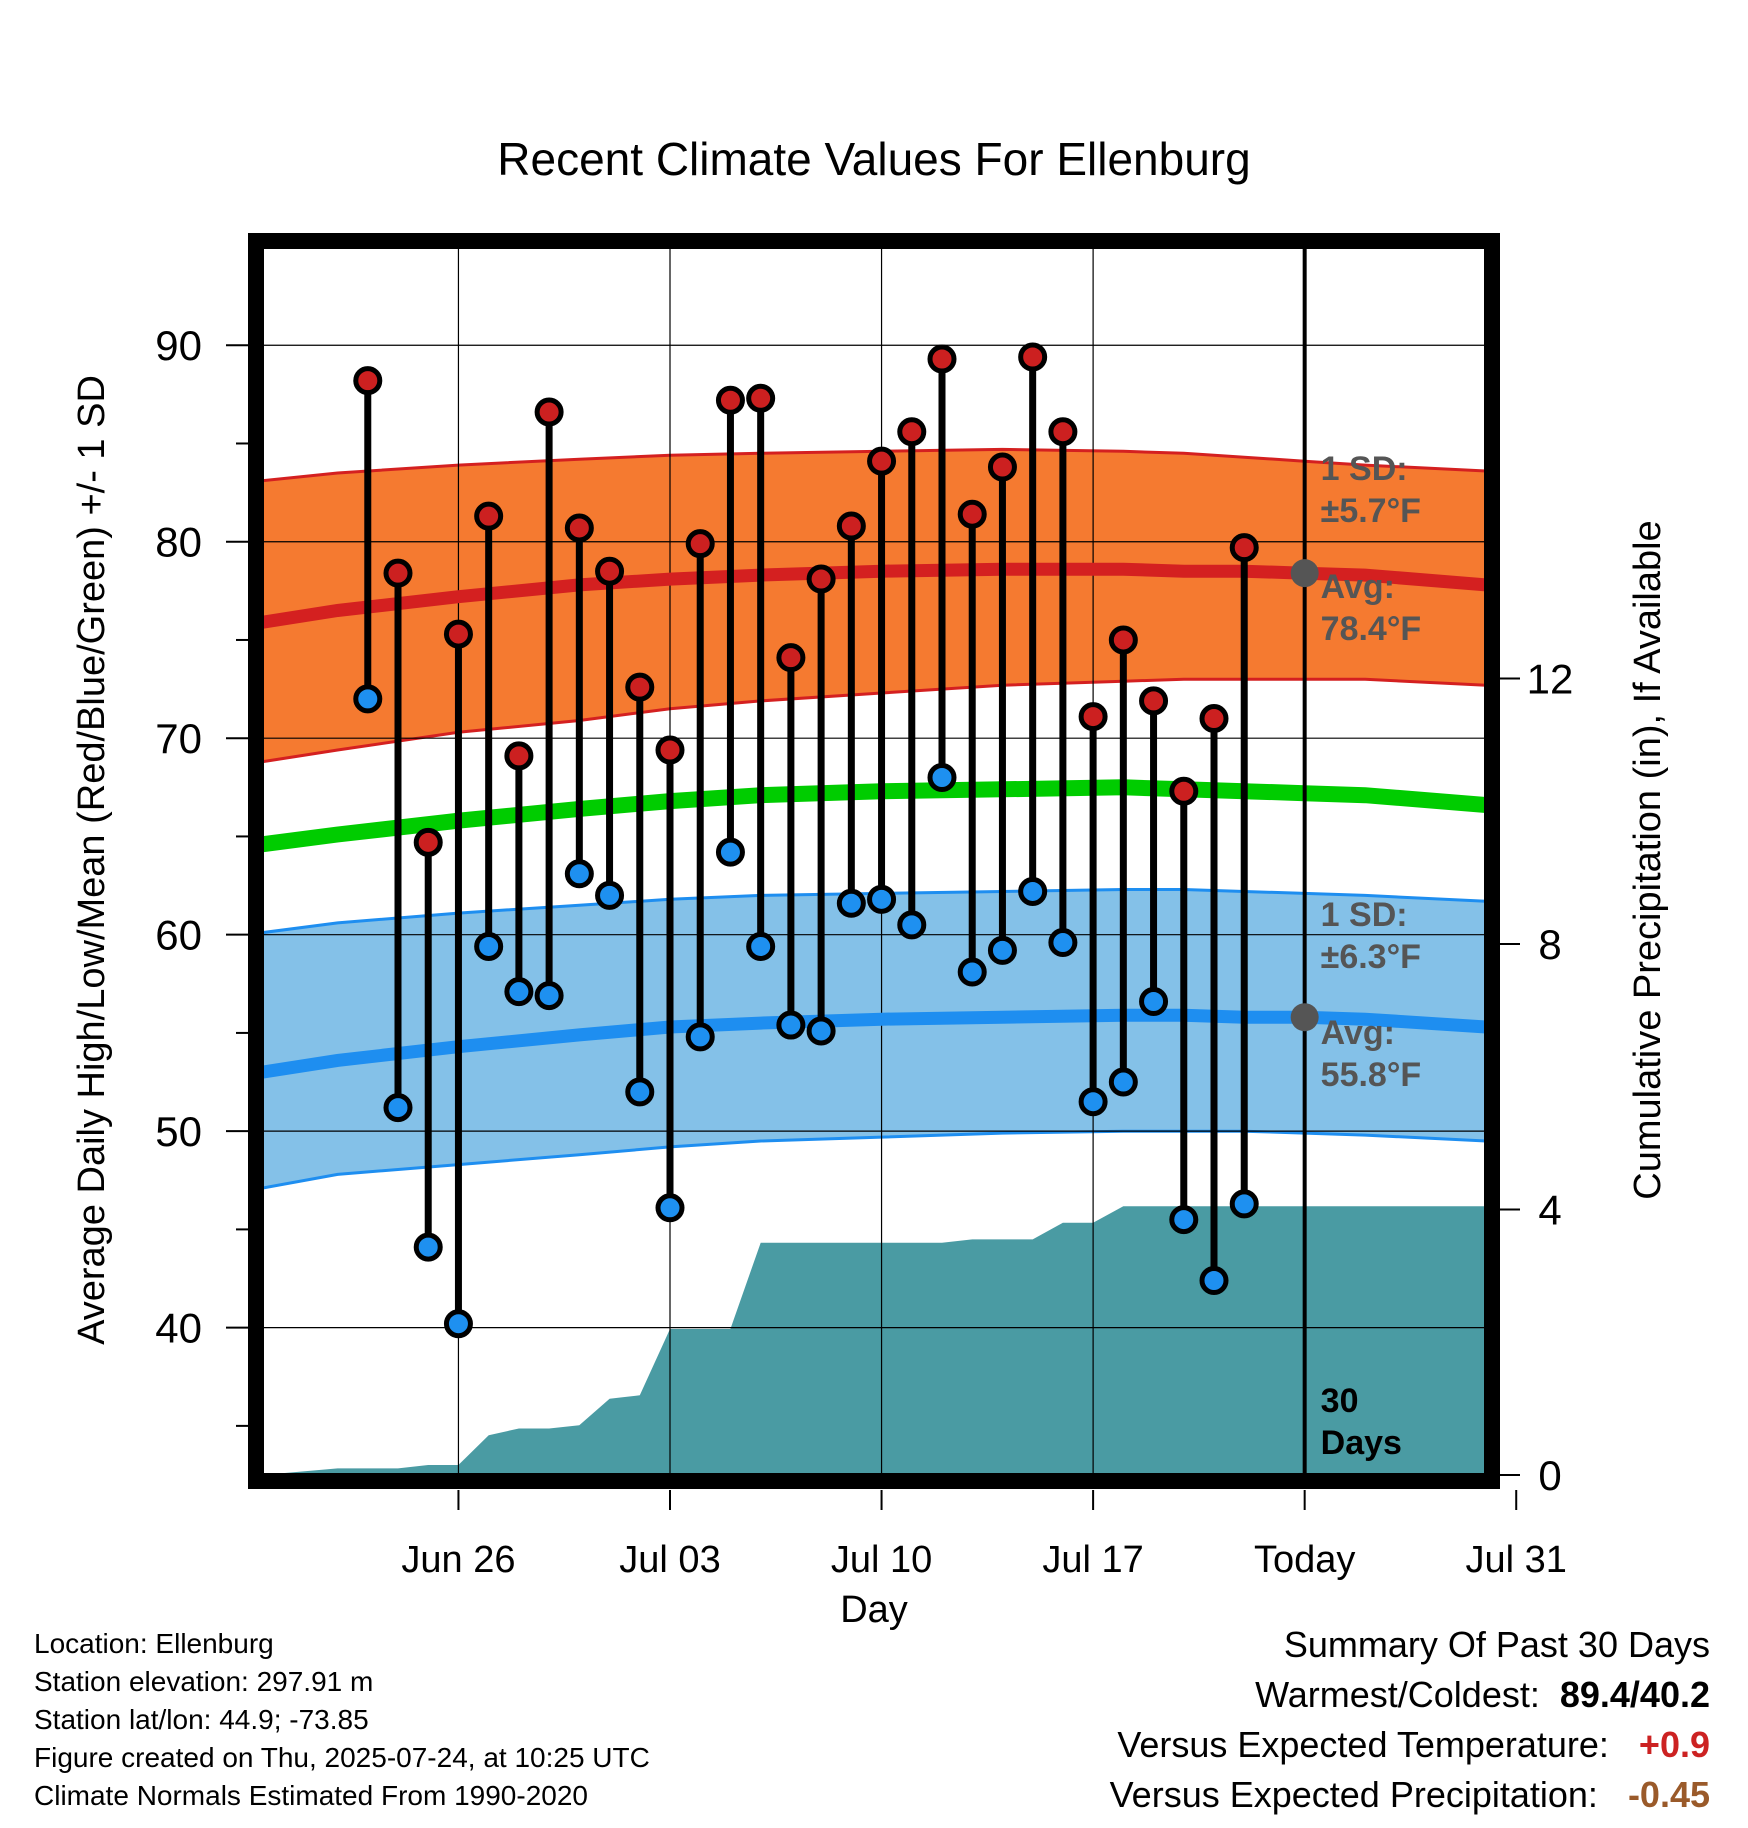  I want to click on x-tick-label: Today, so click(1304, 1560).